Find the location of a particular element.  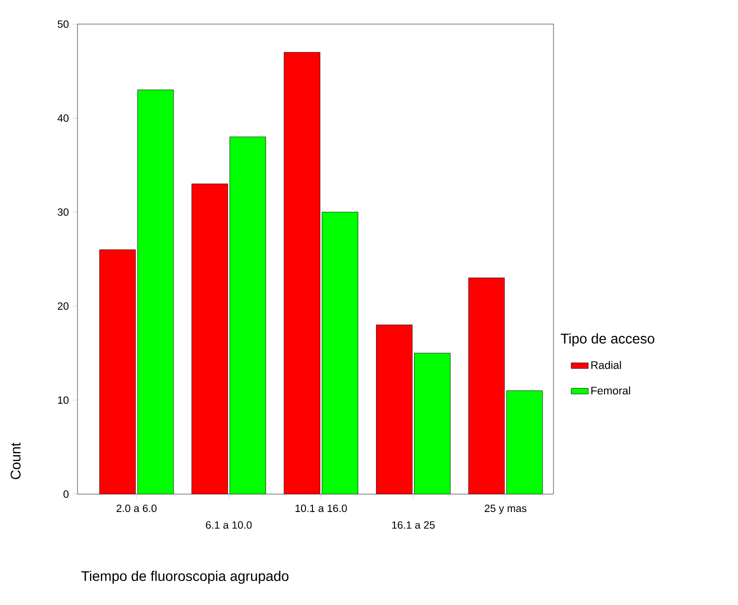

x-tick-label: 10.1 a 16.0 is located at coordinates (321, 508).